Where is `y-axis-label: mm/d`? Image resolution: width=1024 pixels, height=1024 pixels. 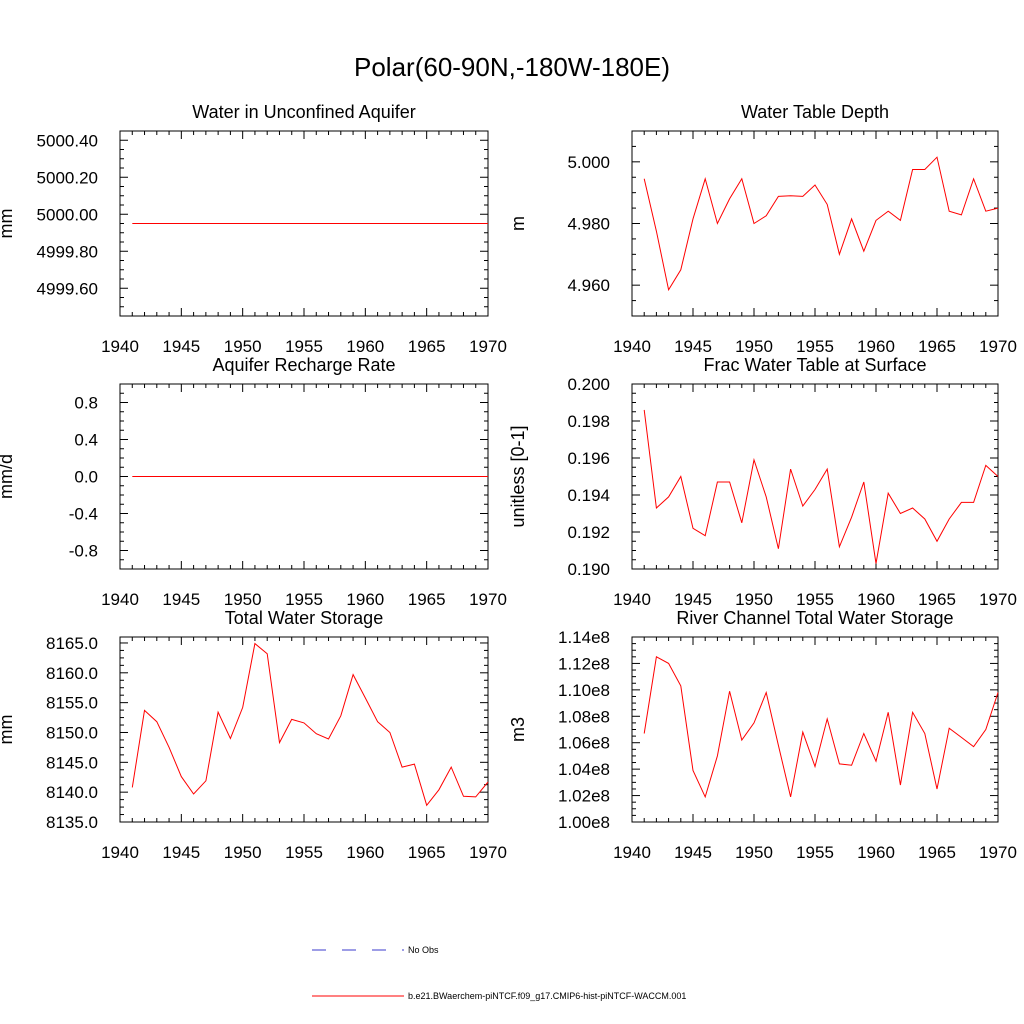
y-axis-label: mm/d is located at coordinates (8, 476).